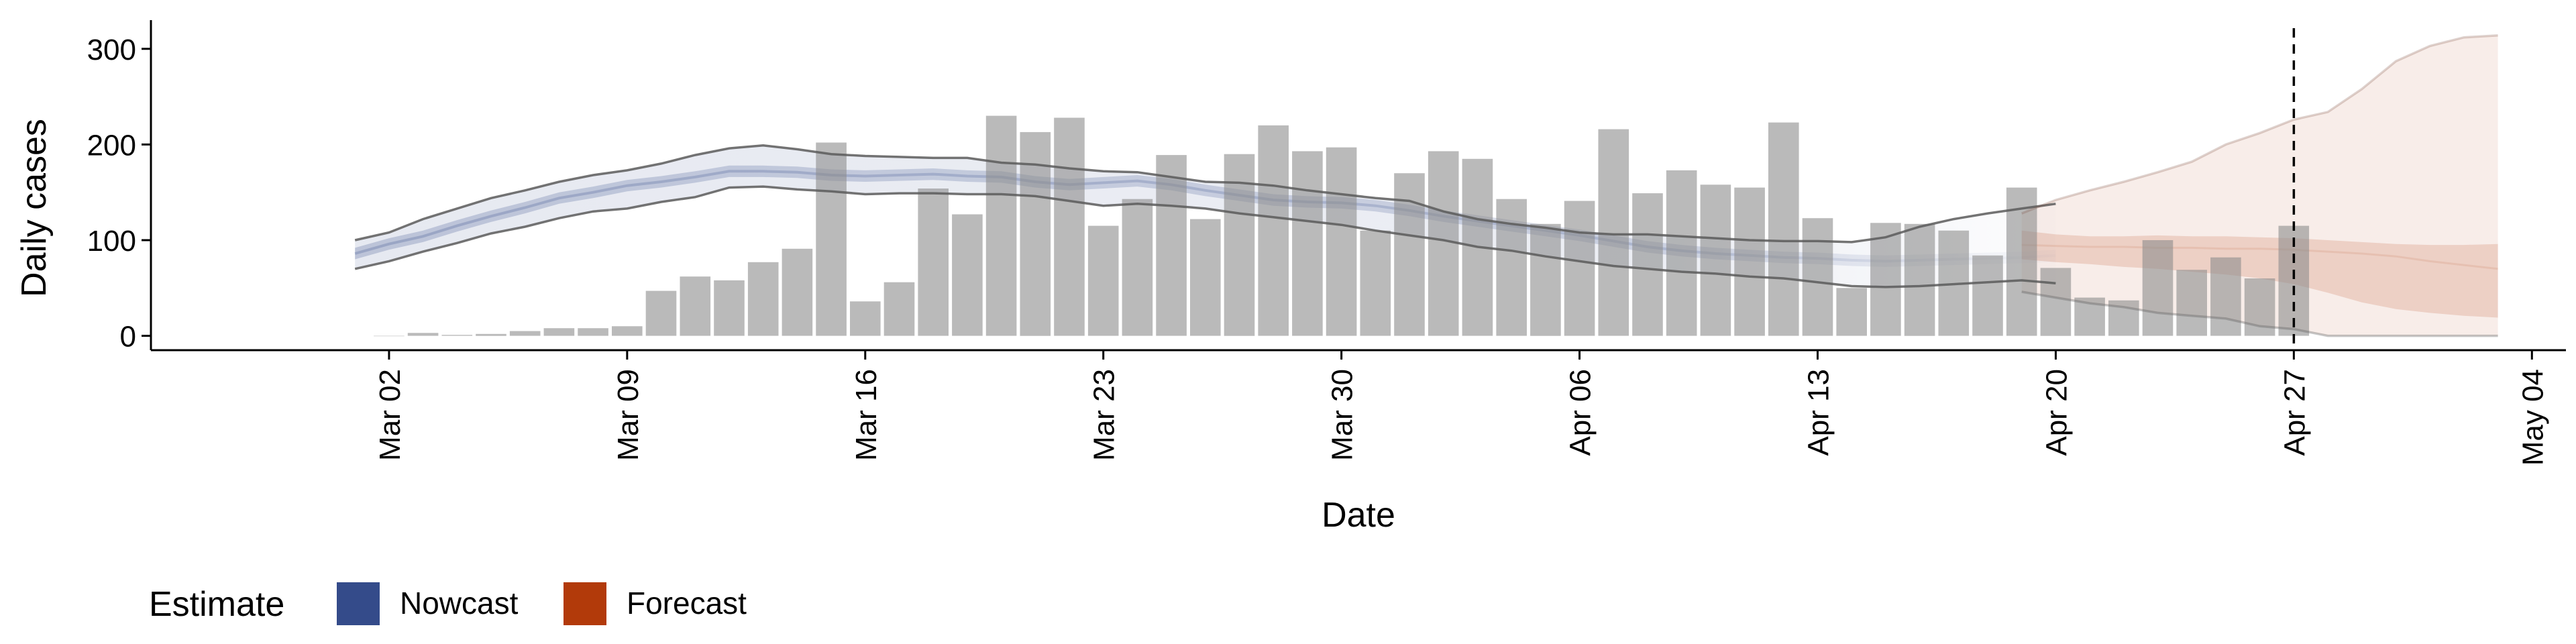 The image size is (2576, 644). Describe the element at coordinates (390, 415) in the screenshot. I see `x-tick-label: Mar 02` at that location.